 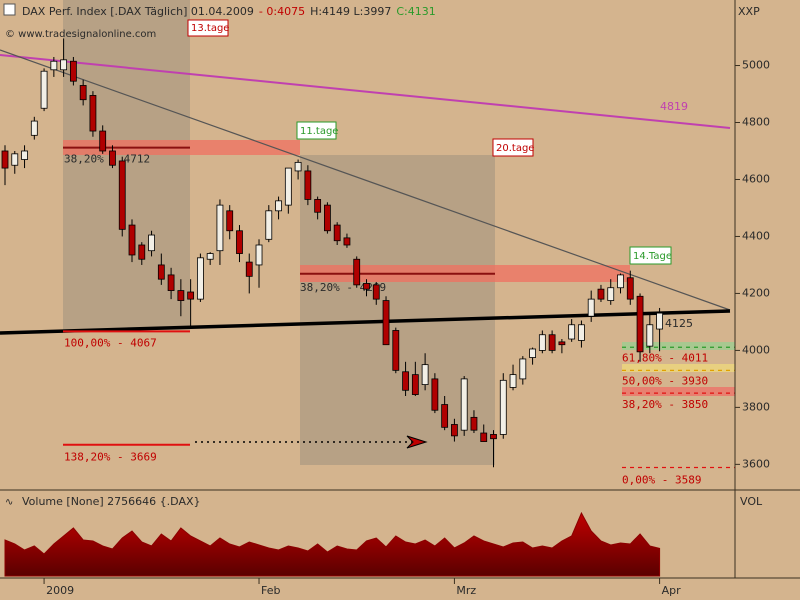 What do you see at coordinates (756, 349) in the screenshot?
I see `y-tick-label: 4000` at bounding box center [756, 349].